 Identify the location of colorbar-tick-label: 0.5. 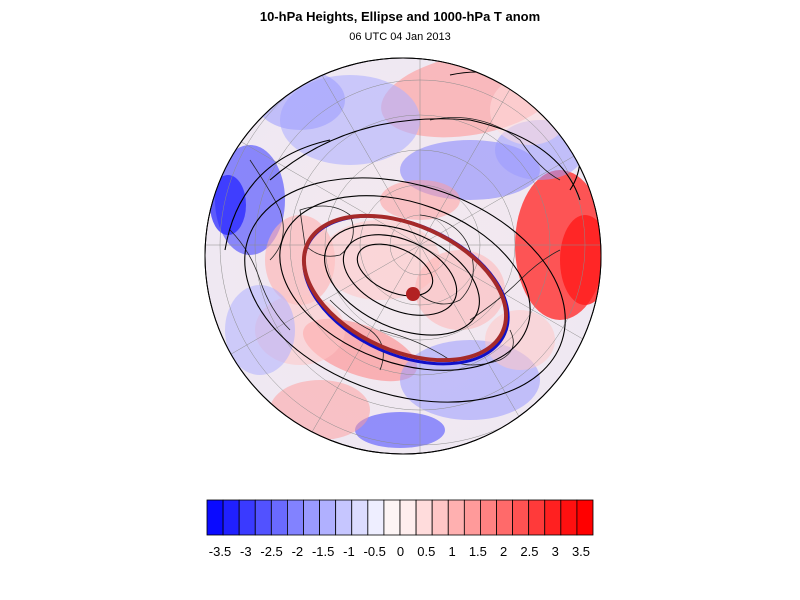
(426, 551).